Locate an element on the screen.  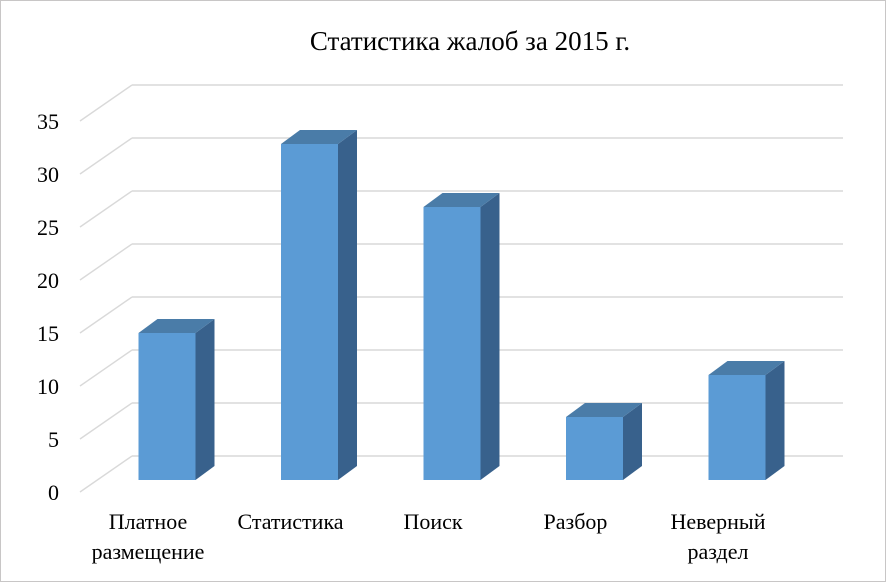
y-axis-tick-label: 30 is located at coordinates (48, 174).